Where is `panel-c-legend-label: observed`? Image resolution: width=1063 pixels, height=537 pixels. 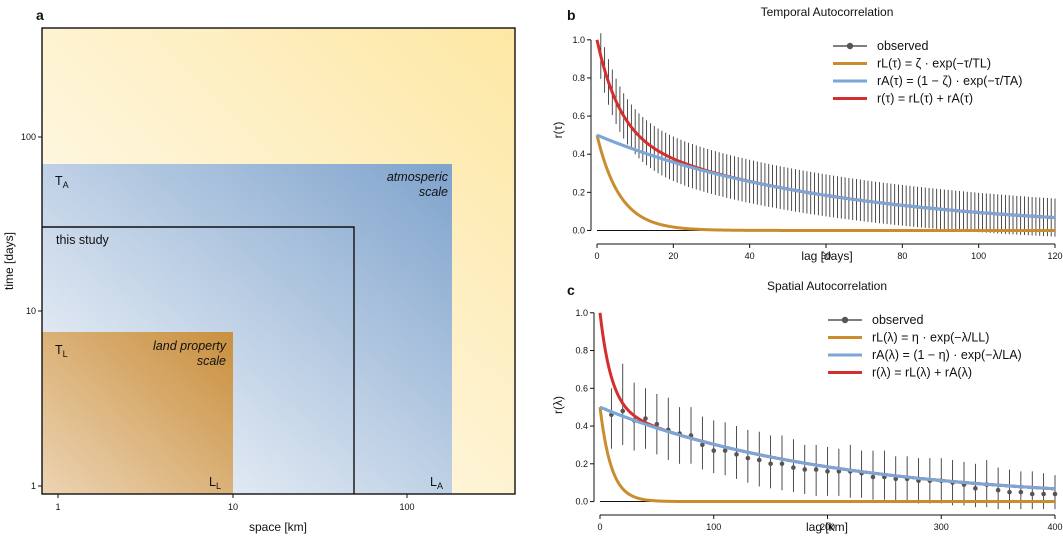
panel-c-legend-label: observed is located at coordinates (897, 320).